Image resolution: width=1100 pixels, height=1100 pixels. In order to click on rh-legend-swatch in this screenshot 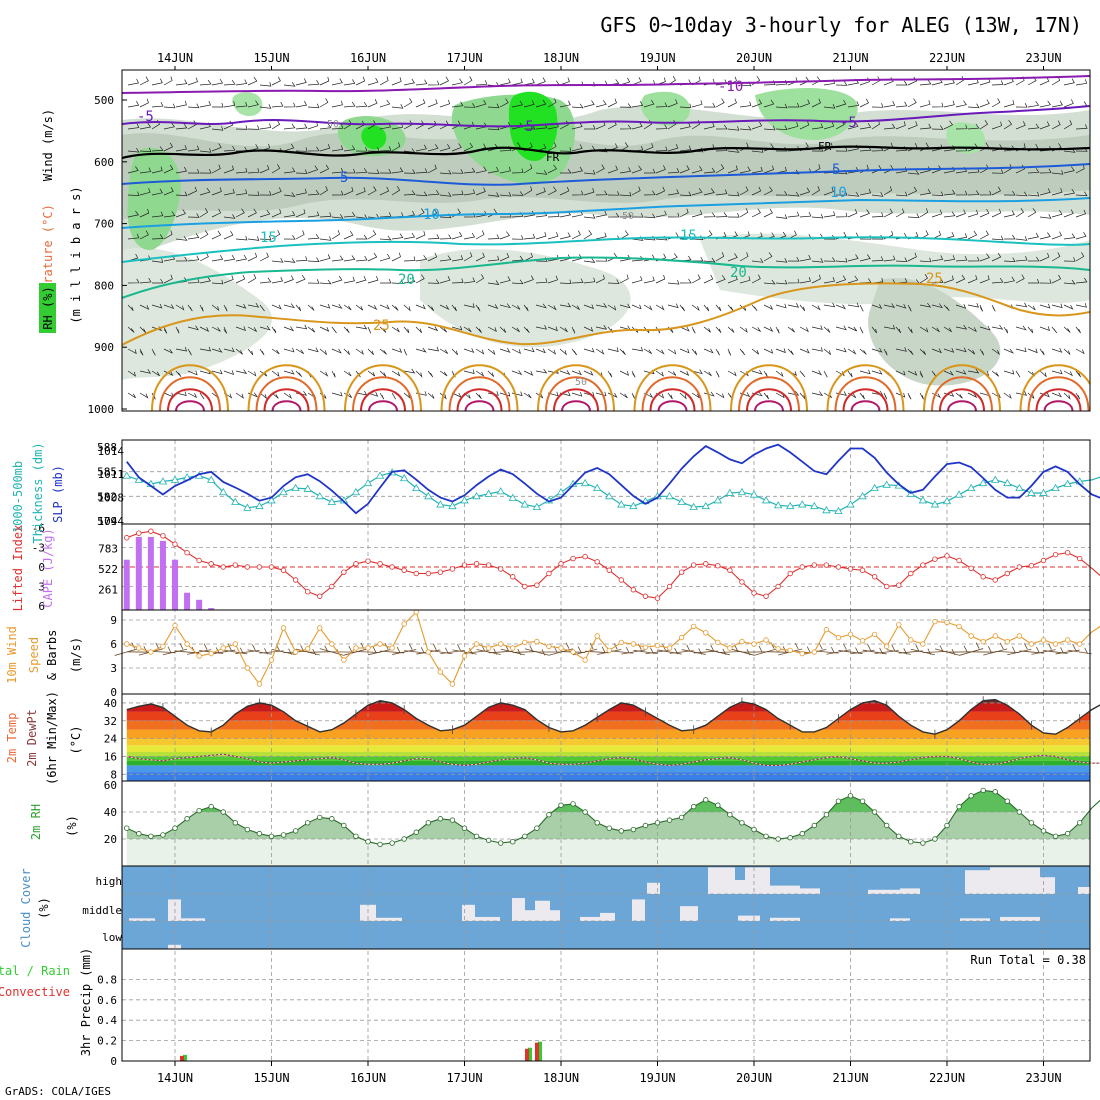, I will do `click(47, 308)`.